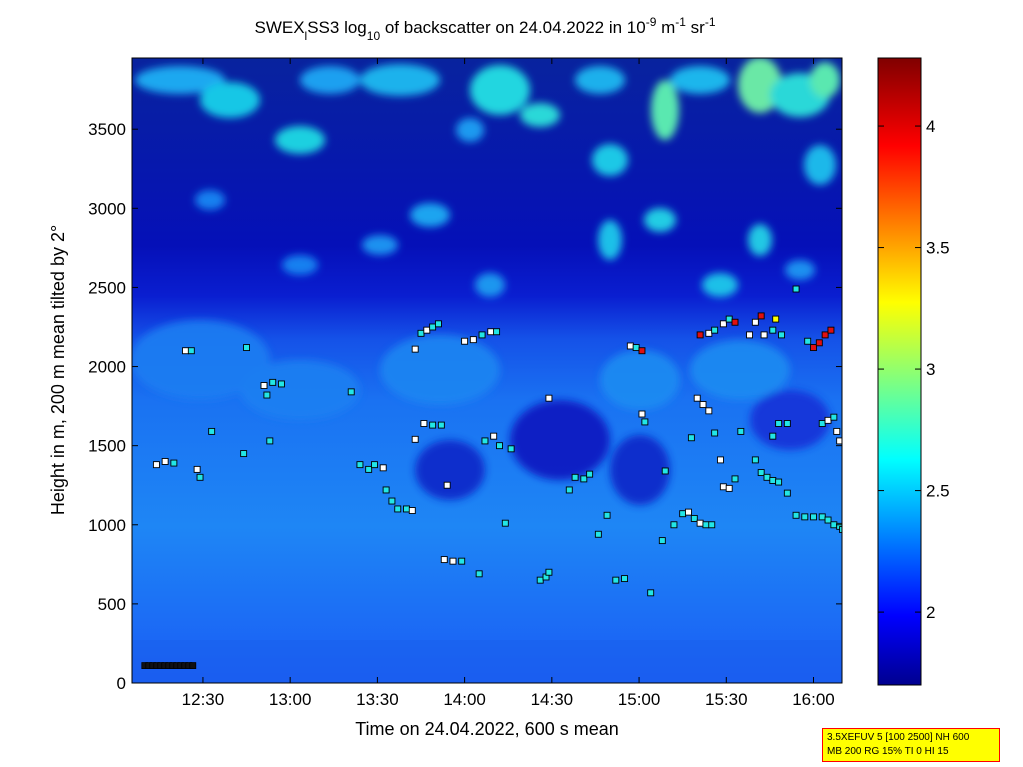 The width and height of the screenshot is (1023, 767). I want to click on x-tick-label: 13:30, so click(377, 699).